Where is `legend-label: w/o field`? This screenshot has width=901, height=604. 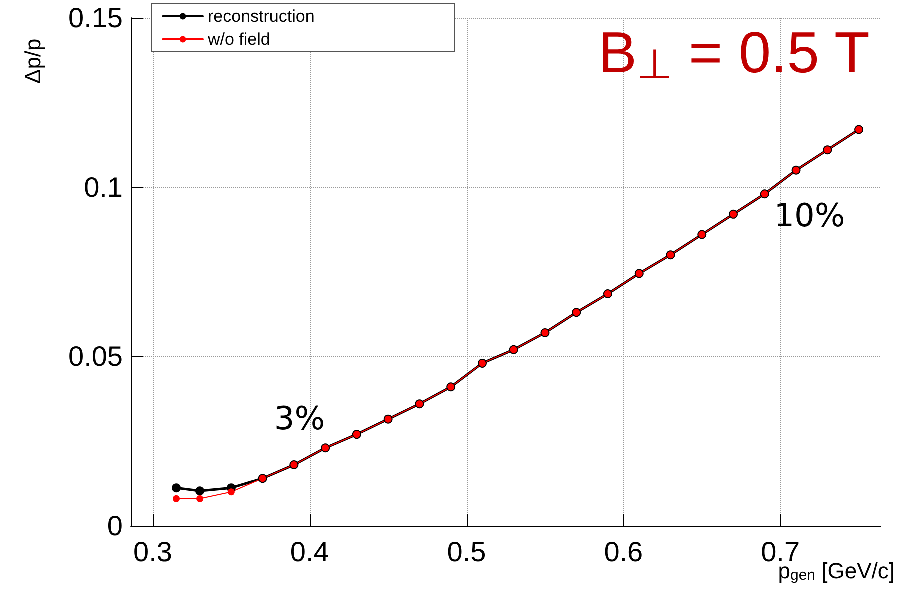 legend-label: w/o field is located at coordinates (238, 39).